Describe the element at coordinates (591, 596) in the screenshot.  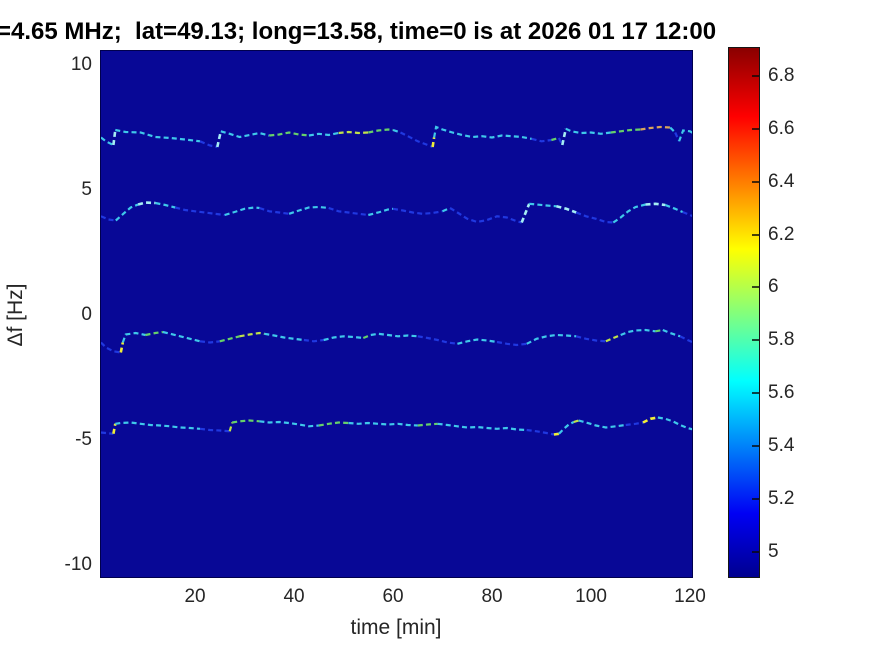
I see `x-tick-label: 100` at that location.